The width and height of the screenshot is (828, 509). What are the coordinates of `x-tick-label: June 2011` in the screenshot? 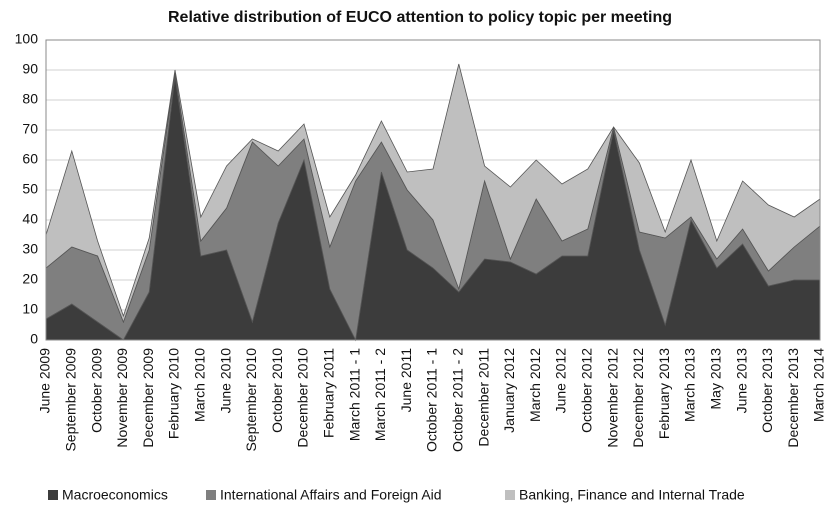 It's located at (406, 380).